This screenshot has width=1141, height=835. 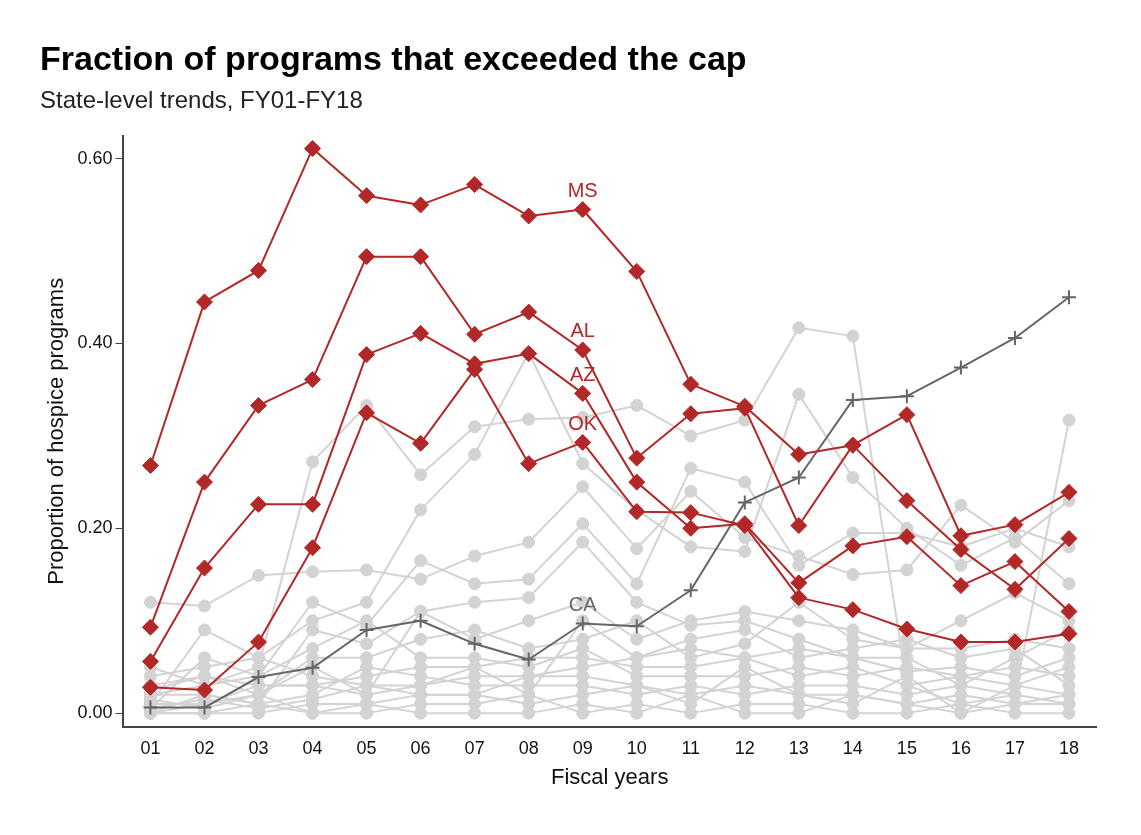 What do you see at coordinates (258, 747) in the screenshot?
I see `x-tick-label: 03` at bounding box center [258, 747].